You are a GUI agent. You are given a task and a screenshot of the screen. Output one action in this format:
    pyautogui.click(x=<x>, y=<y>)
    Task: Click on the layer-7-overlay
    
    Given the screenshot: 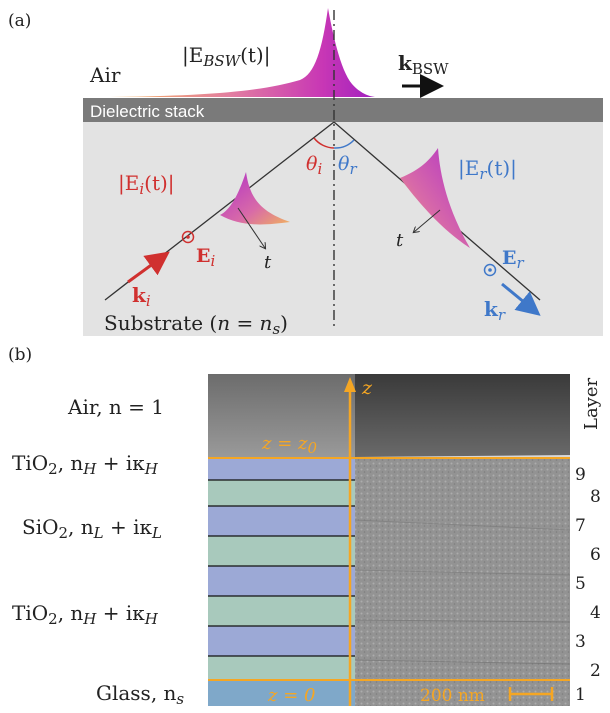 What is the action you would take?
    pyautogui.click(x=281, y=521)
    